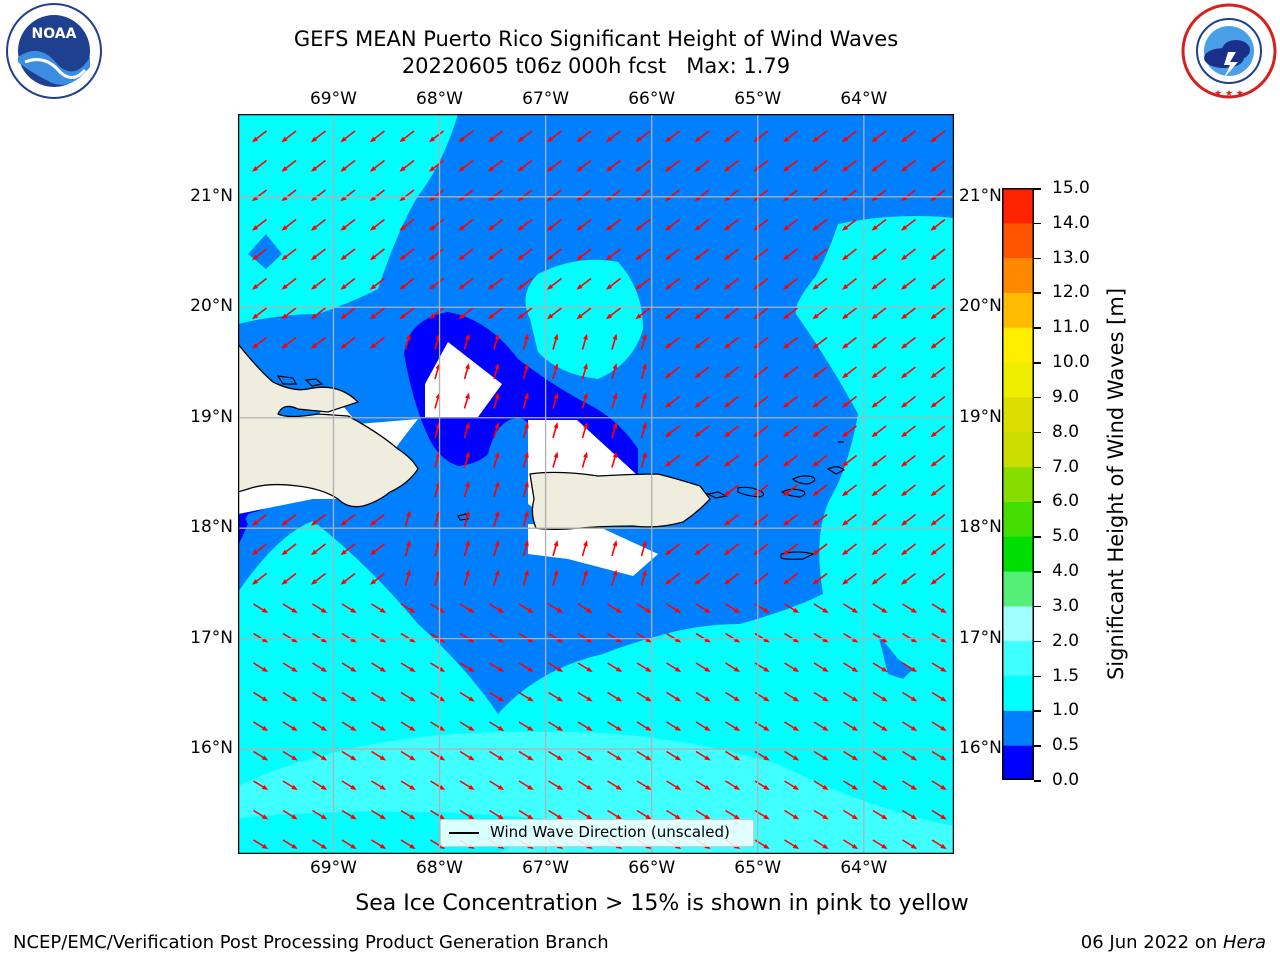  What do you see at coordinates (620, 500) in the screenshot?
I see `land-puerto-rico` at bounding box center [620, 500].